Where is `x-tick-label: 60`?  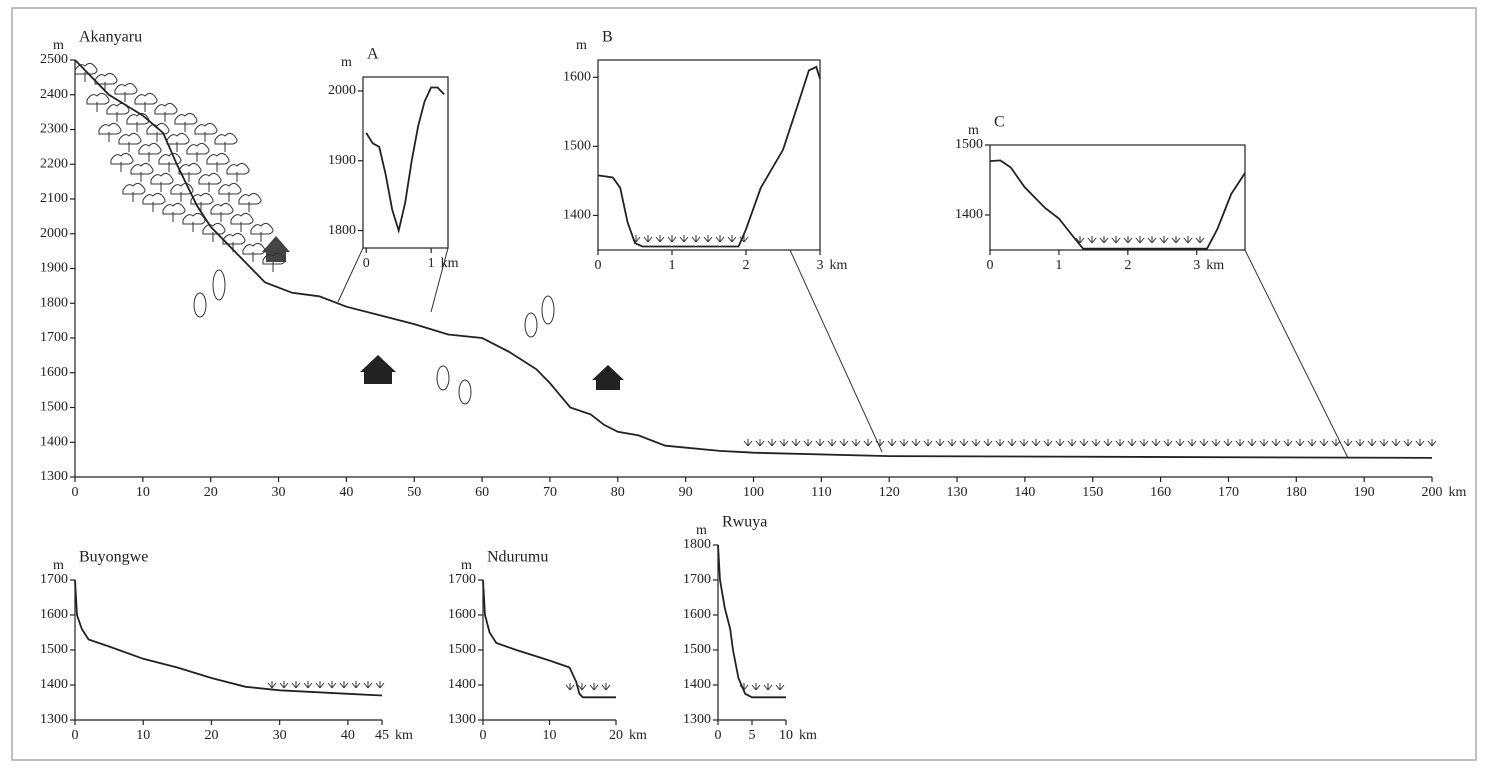
x-tick-label: 60 is located at coordinates (482, 492).